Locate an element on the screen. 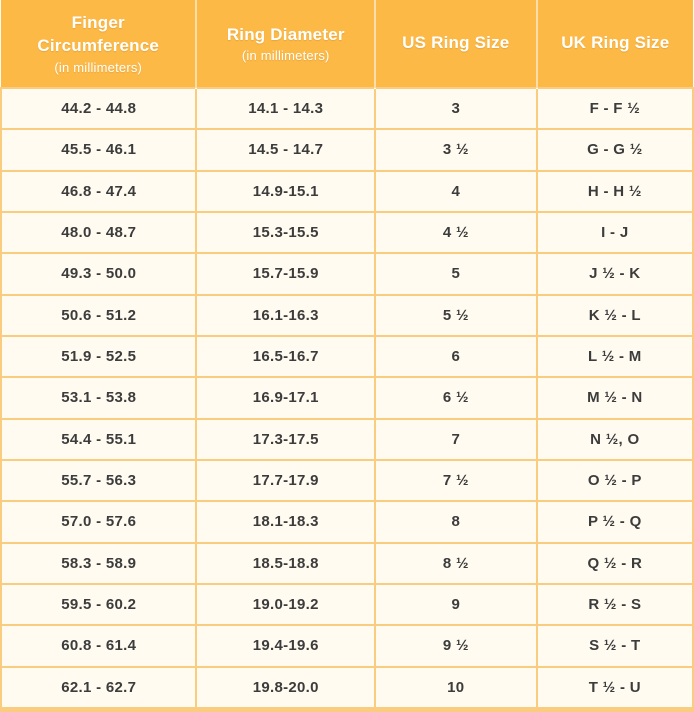 This screenshot has height=712, width=694. us-ring-size-cell: 9 is located at coordinates (456, 604).